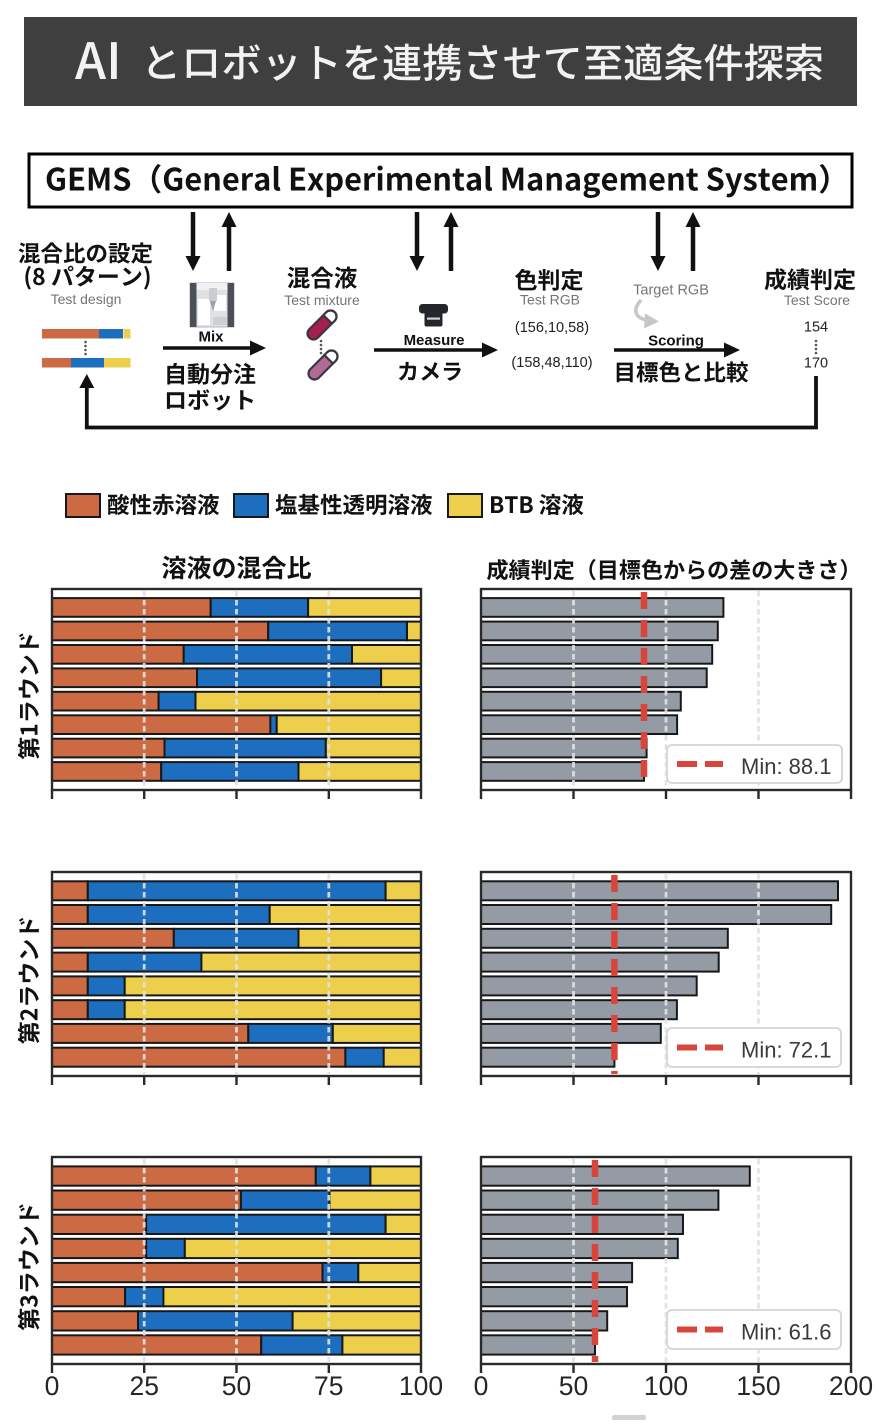  What do you see at coordinates (758, 1386) in the screenshot?
I see `svg-text: 150` at bounding box center [758, 1386].